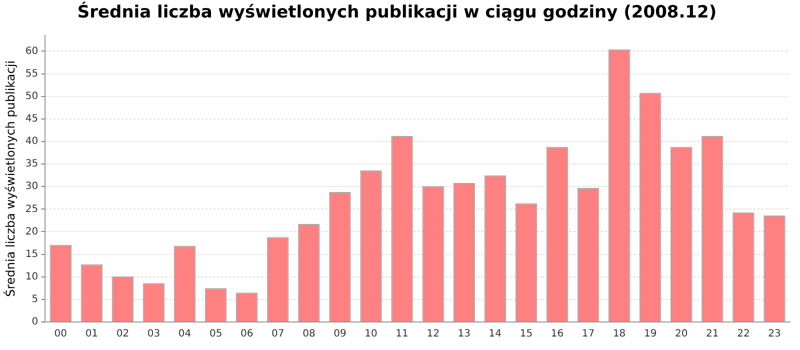 Image resolution: width=800 pixels, height=350 pixels. Describe the element at coordinates (433, 334) in the screenshot. I see `x-tick-label: 12` at that location.